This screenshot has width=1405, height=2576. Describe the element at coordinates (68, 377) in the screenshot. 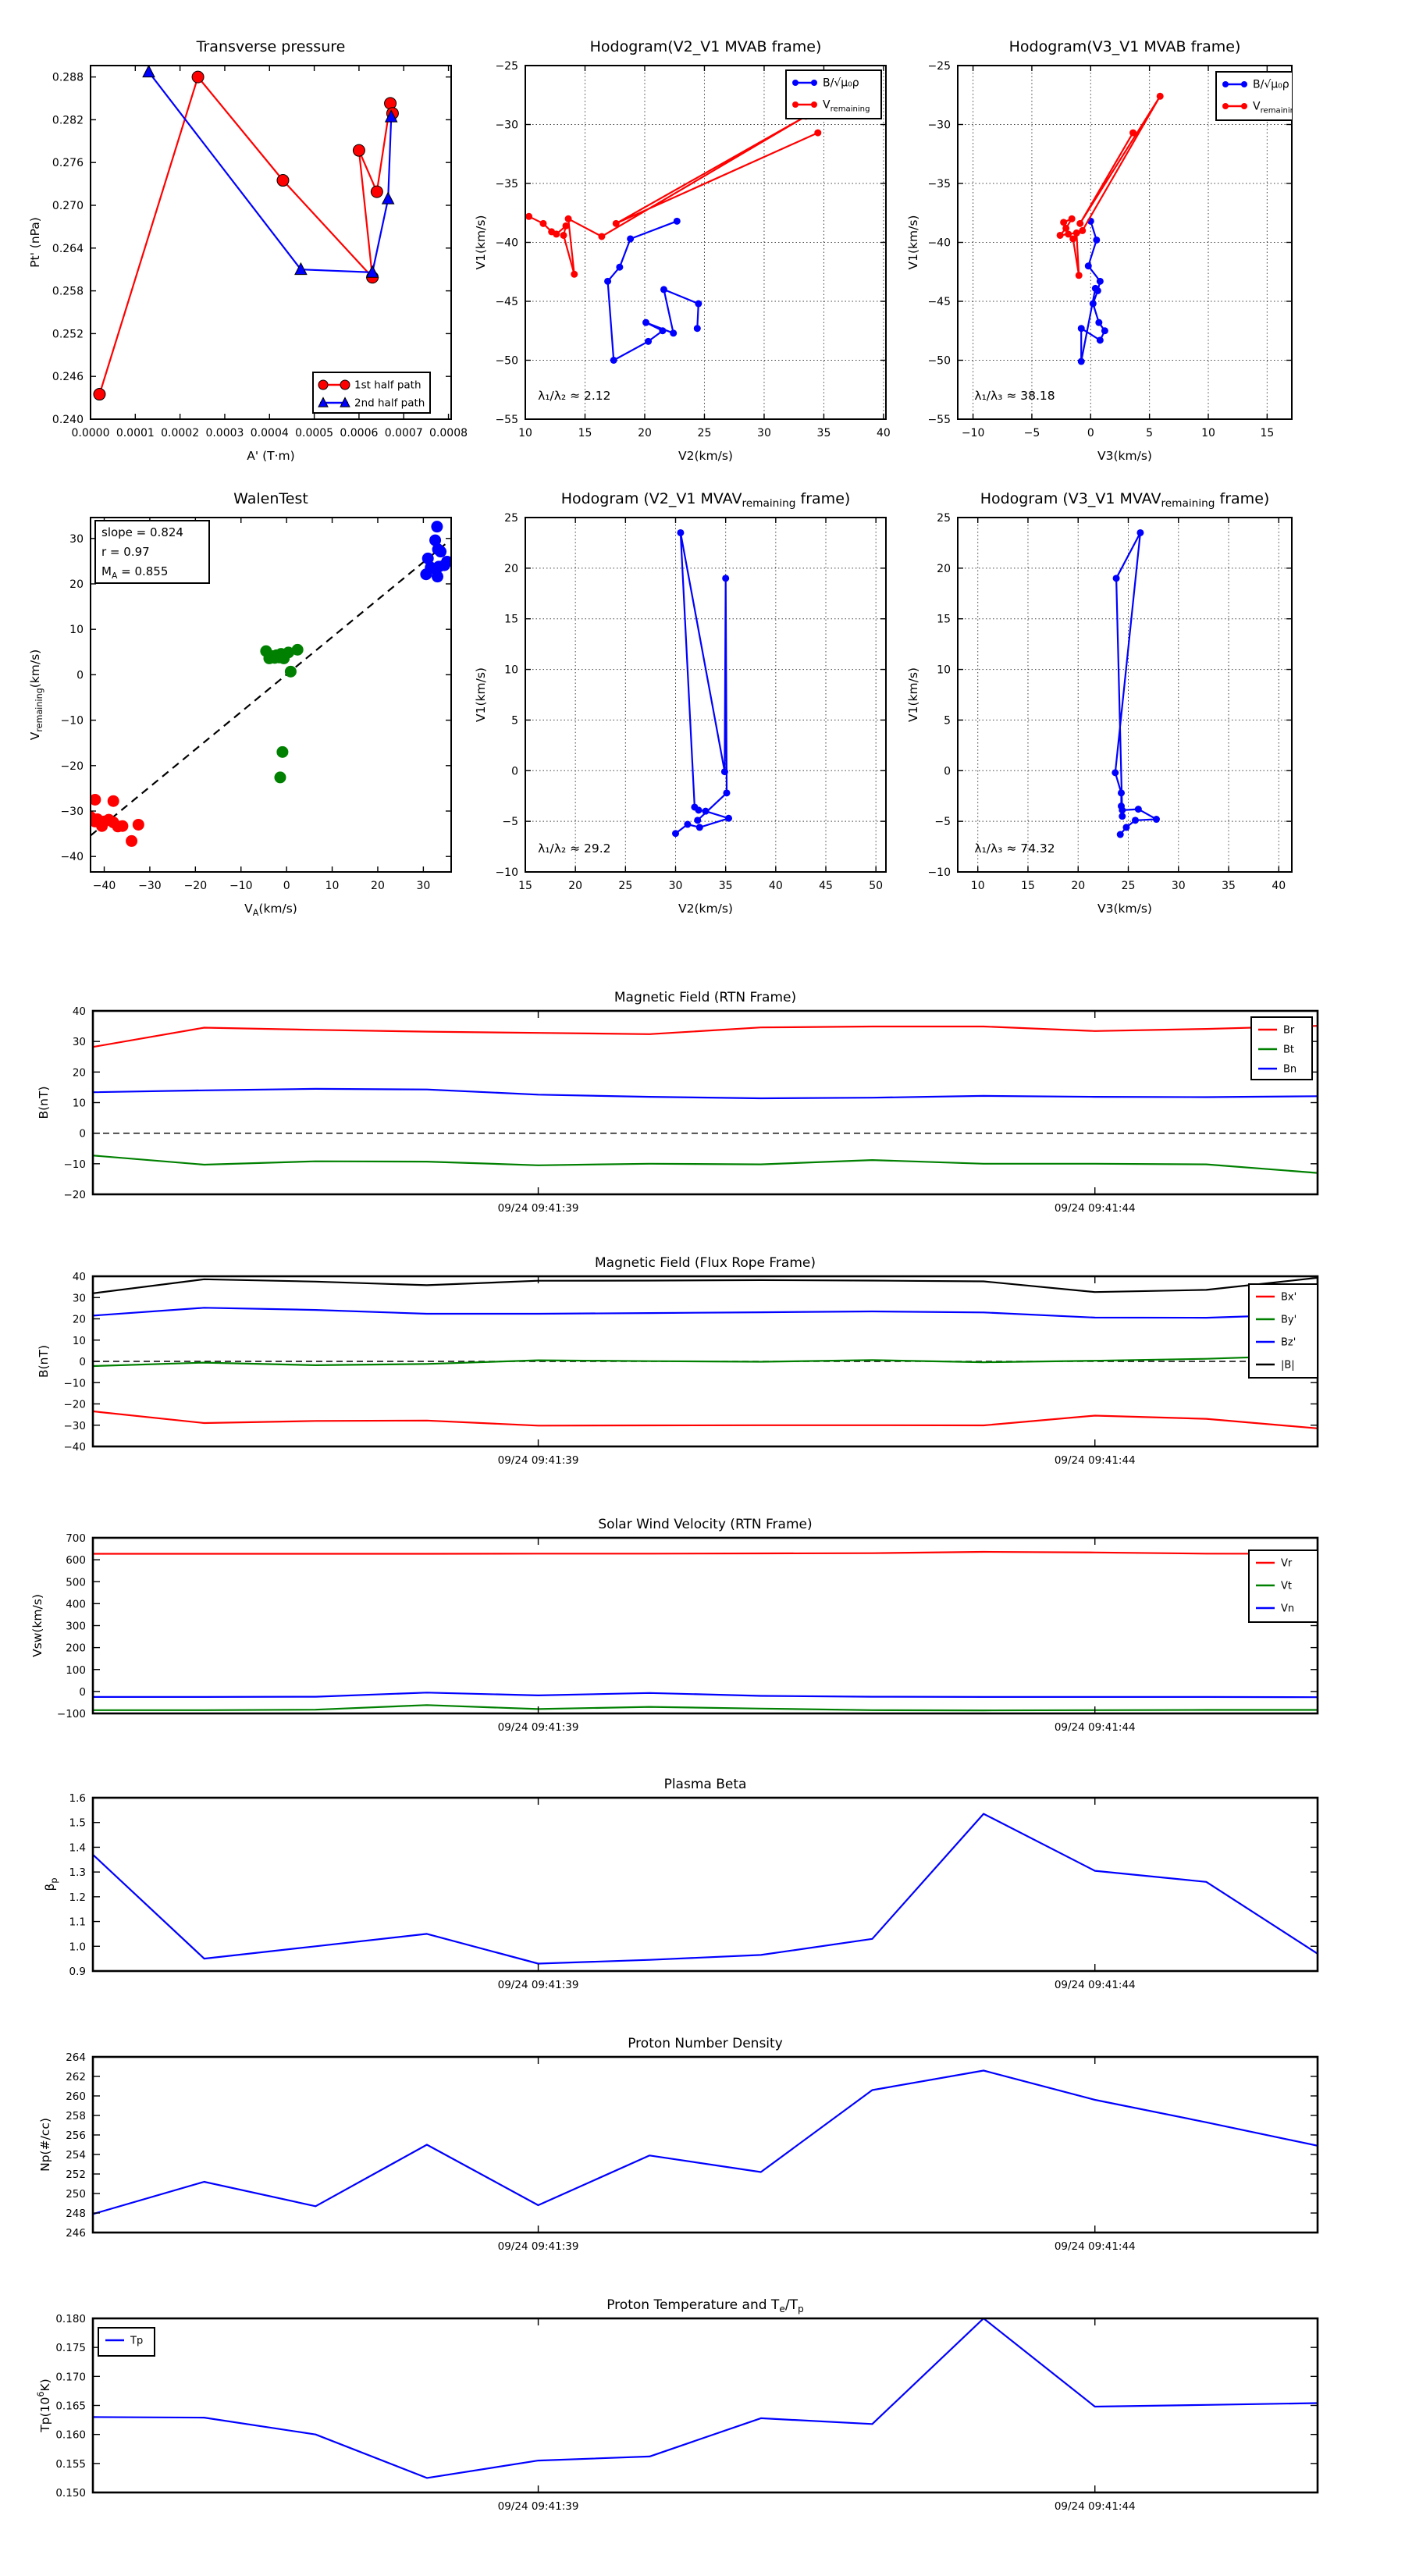

I see `y-tick-label: 0.246` at that location.